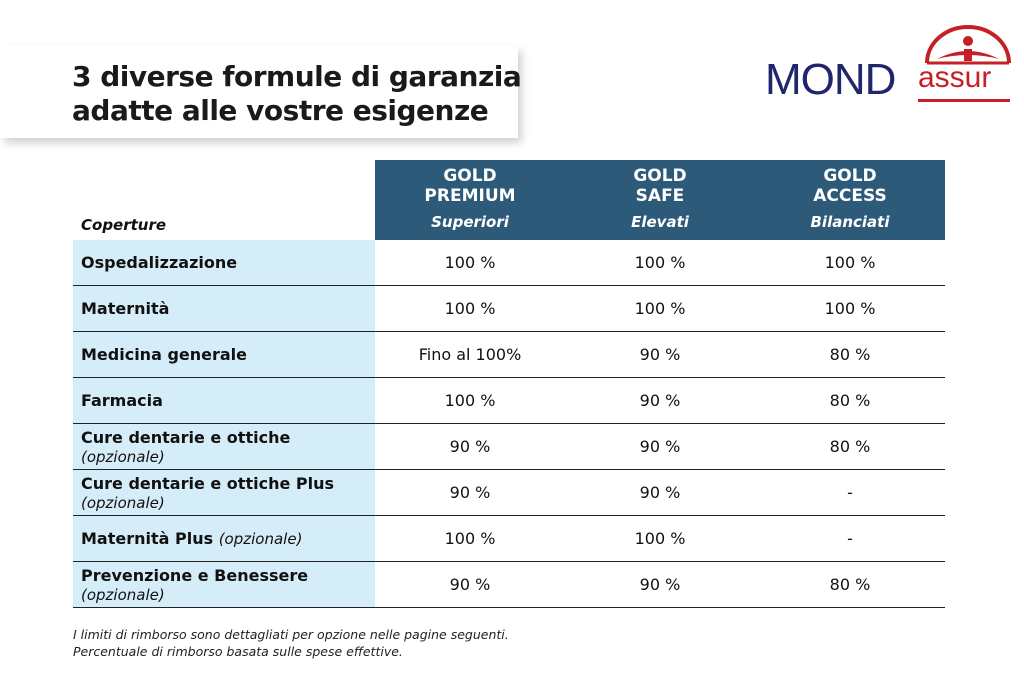 Image resolution: width=1024 pixels, height=687 pixels. Describe the element at coordinates (224, 538) in the screenshot. I see `coverage-label: Maternità Plus (opzionale)` at that location.